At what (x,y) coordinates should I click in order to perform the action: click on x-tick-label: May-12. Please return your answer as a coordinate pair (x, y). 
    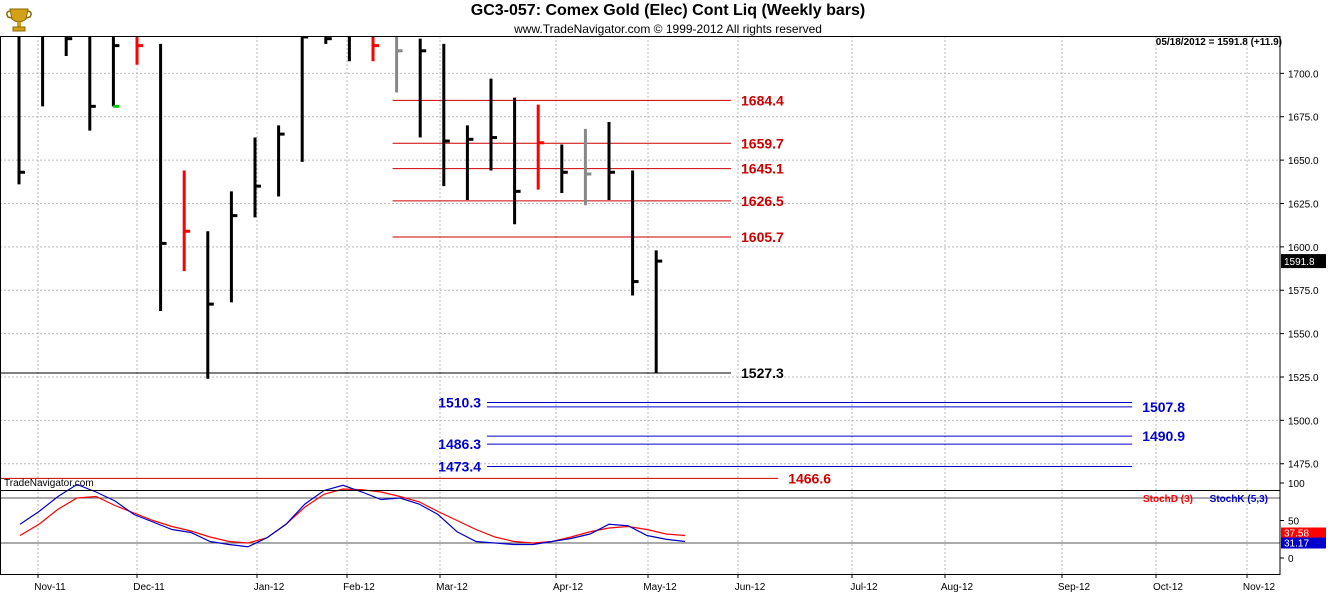
    Looking at the image, I should click on (660, 587).